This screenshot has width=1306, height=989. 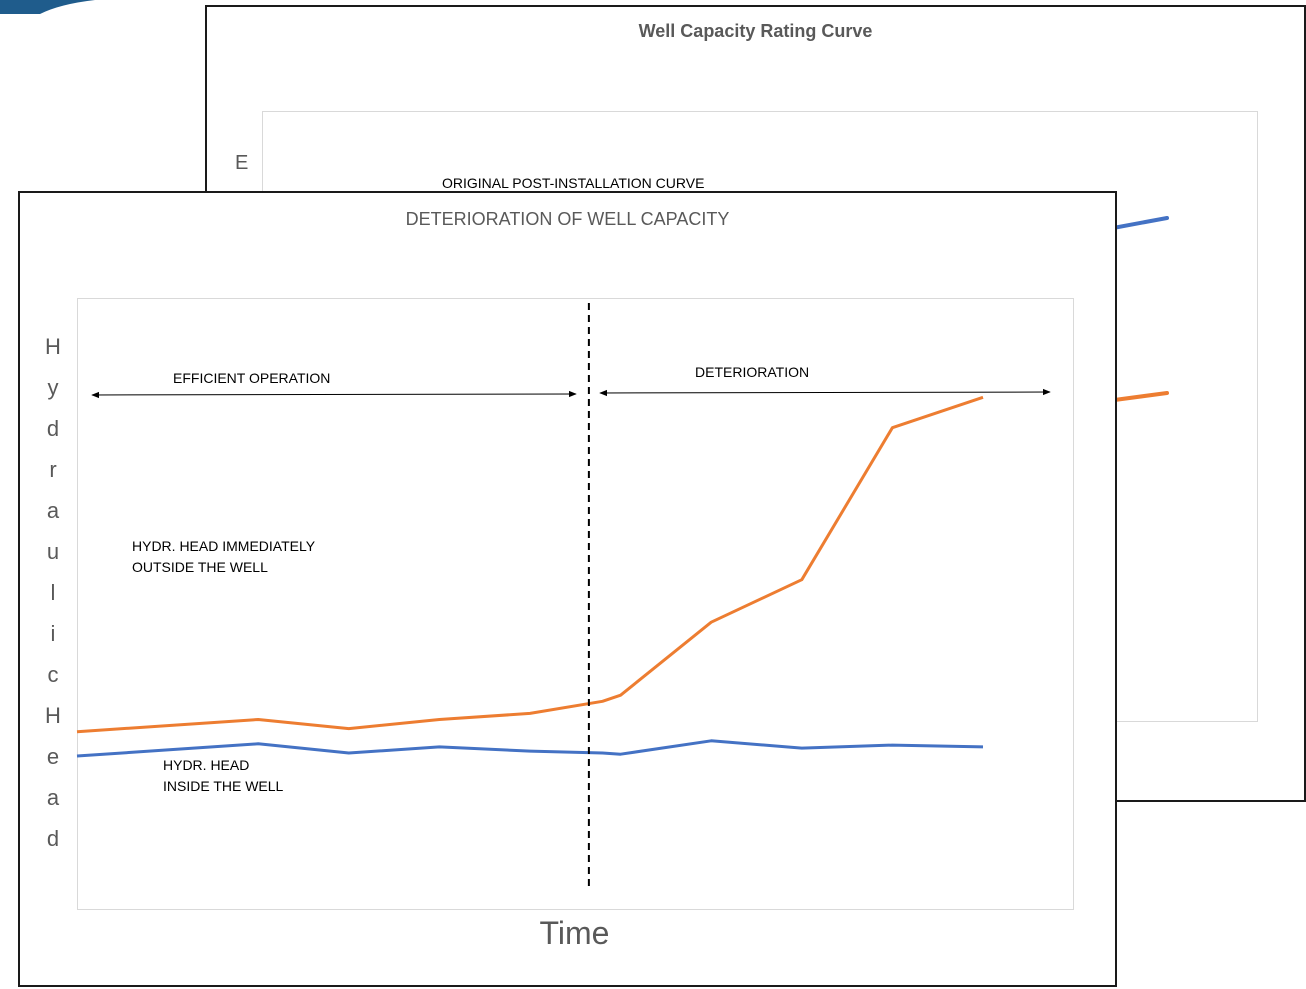 What do you see at coordinates (530, 748) in the screenshot?
I see `series-line-inside` at bounding box center [530, 748].